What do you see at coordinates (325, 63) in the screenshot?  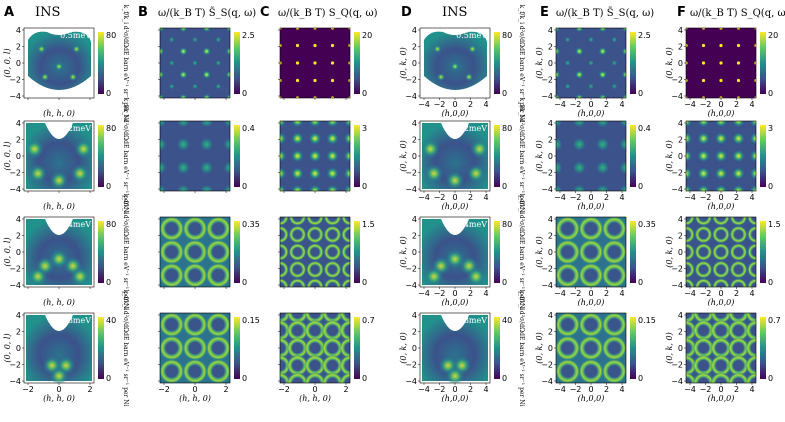 I see `heatmap-panel: 20 0` at bounding box center [325, 63].